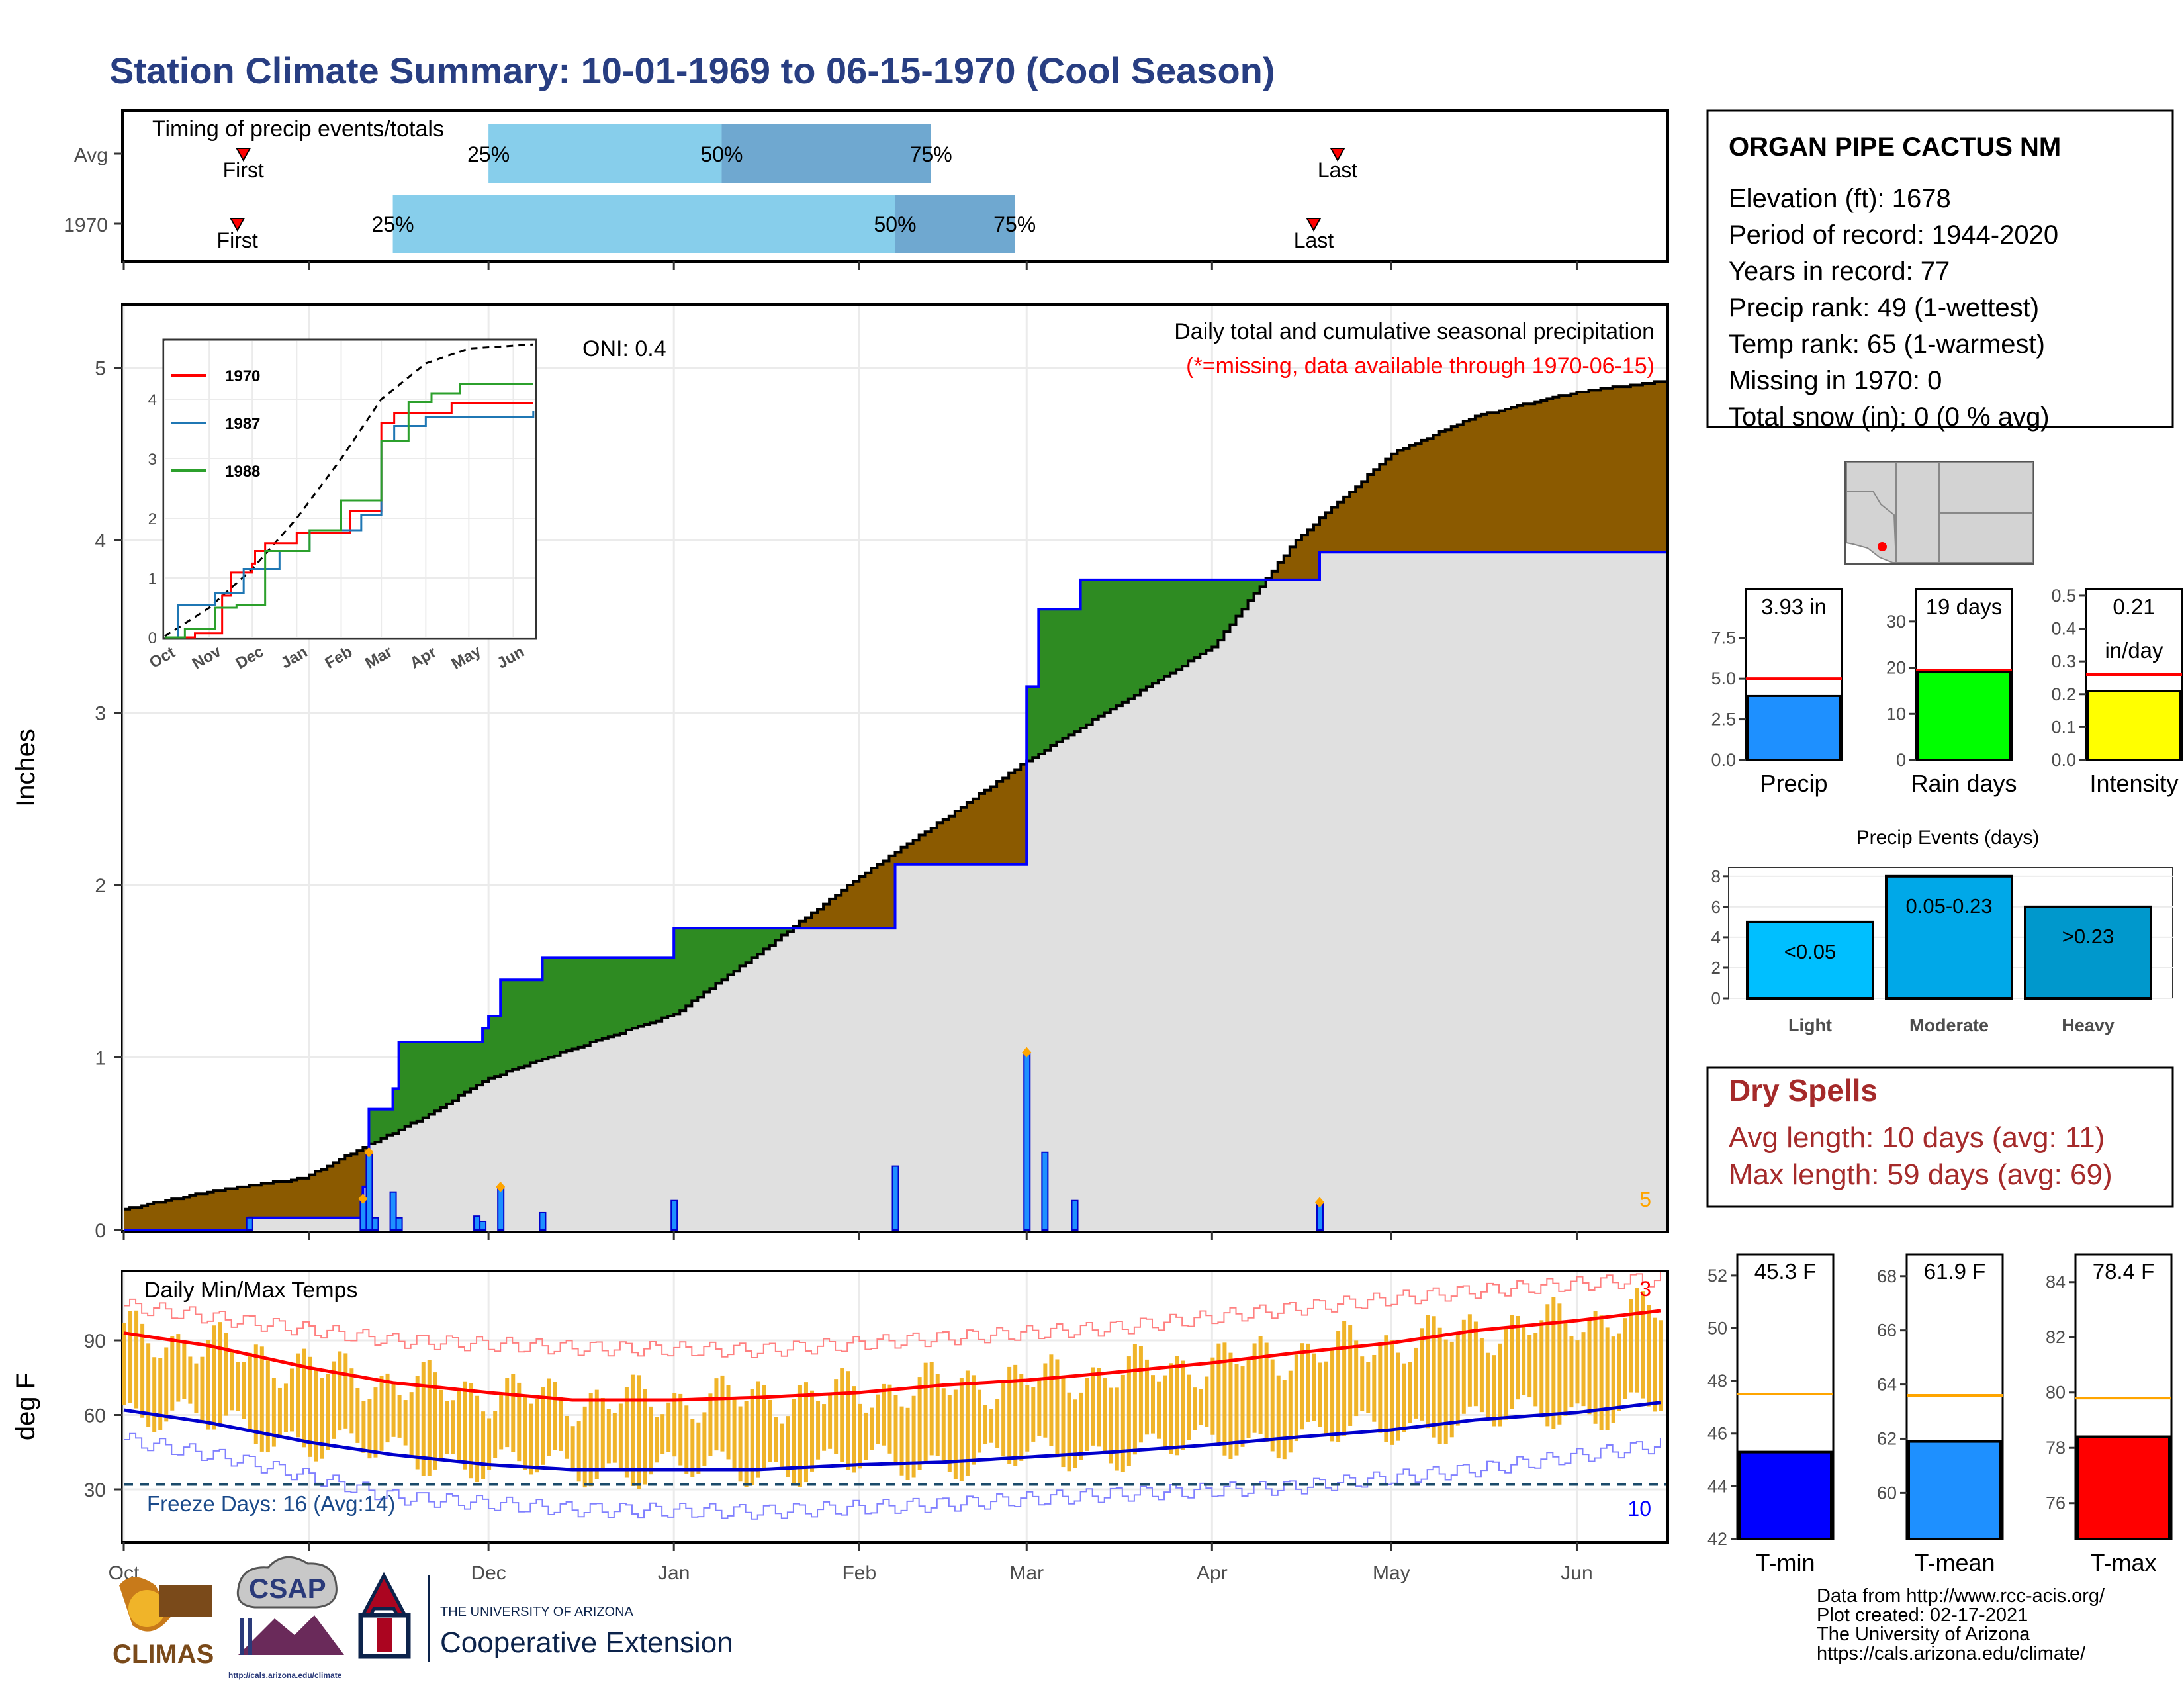 This screenshot has height=1688, width=2184. I want to click on y-tick-label: 60, so click(95, 1416).